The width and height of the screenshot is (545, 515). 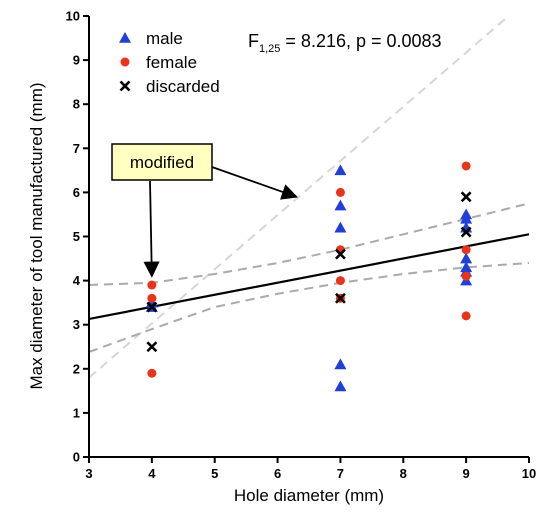 What do you see at coordinates (76, 192) in the screenshot?
I see `y-tick-label: 6` at bounding box center [76, 192].